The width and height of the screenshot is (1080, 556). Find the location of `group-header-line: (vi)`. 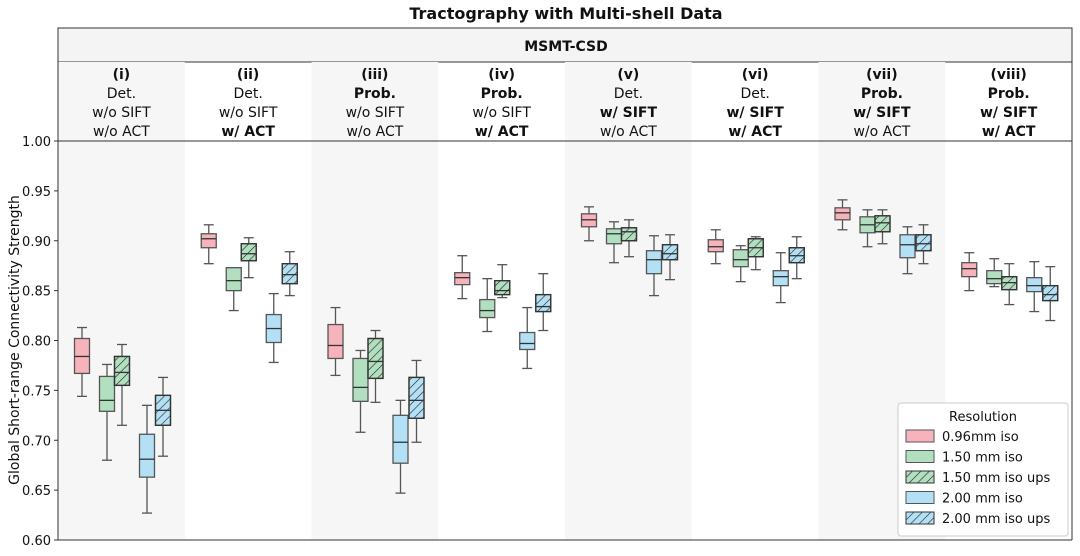

group-header-line: (vi) is located at coordinates (755, 75).